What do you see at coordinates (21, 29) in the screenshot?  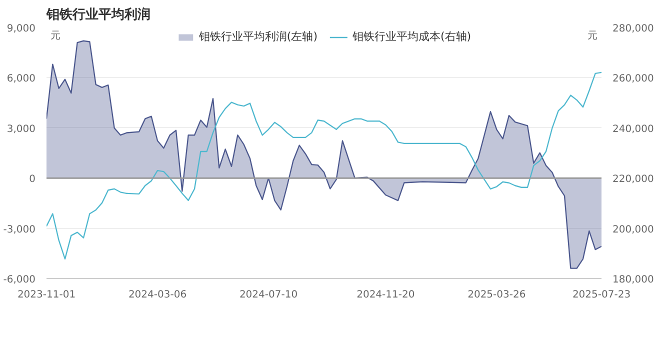 I see `y-tick-label: 9,000` at bounding box center [21, 29].